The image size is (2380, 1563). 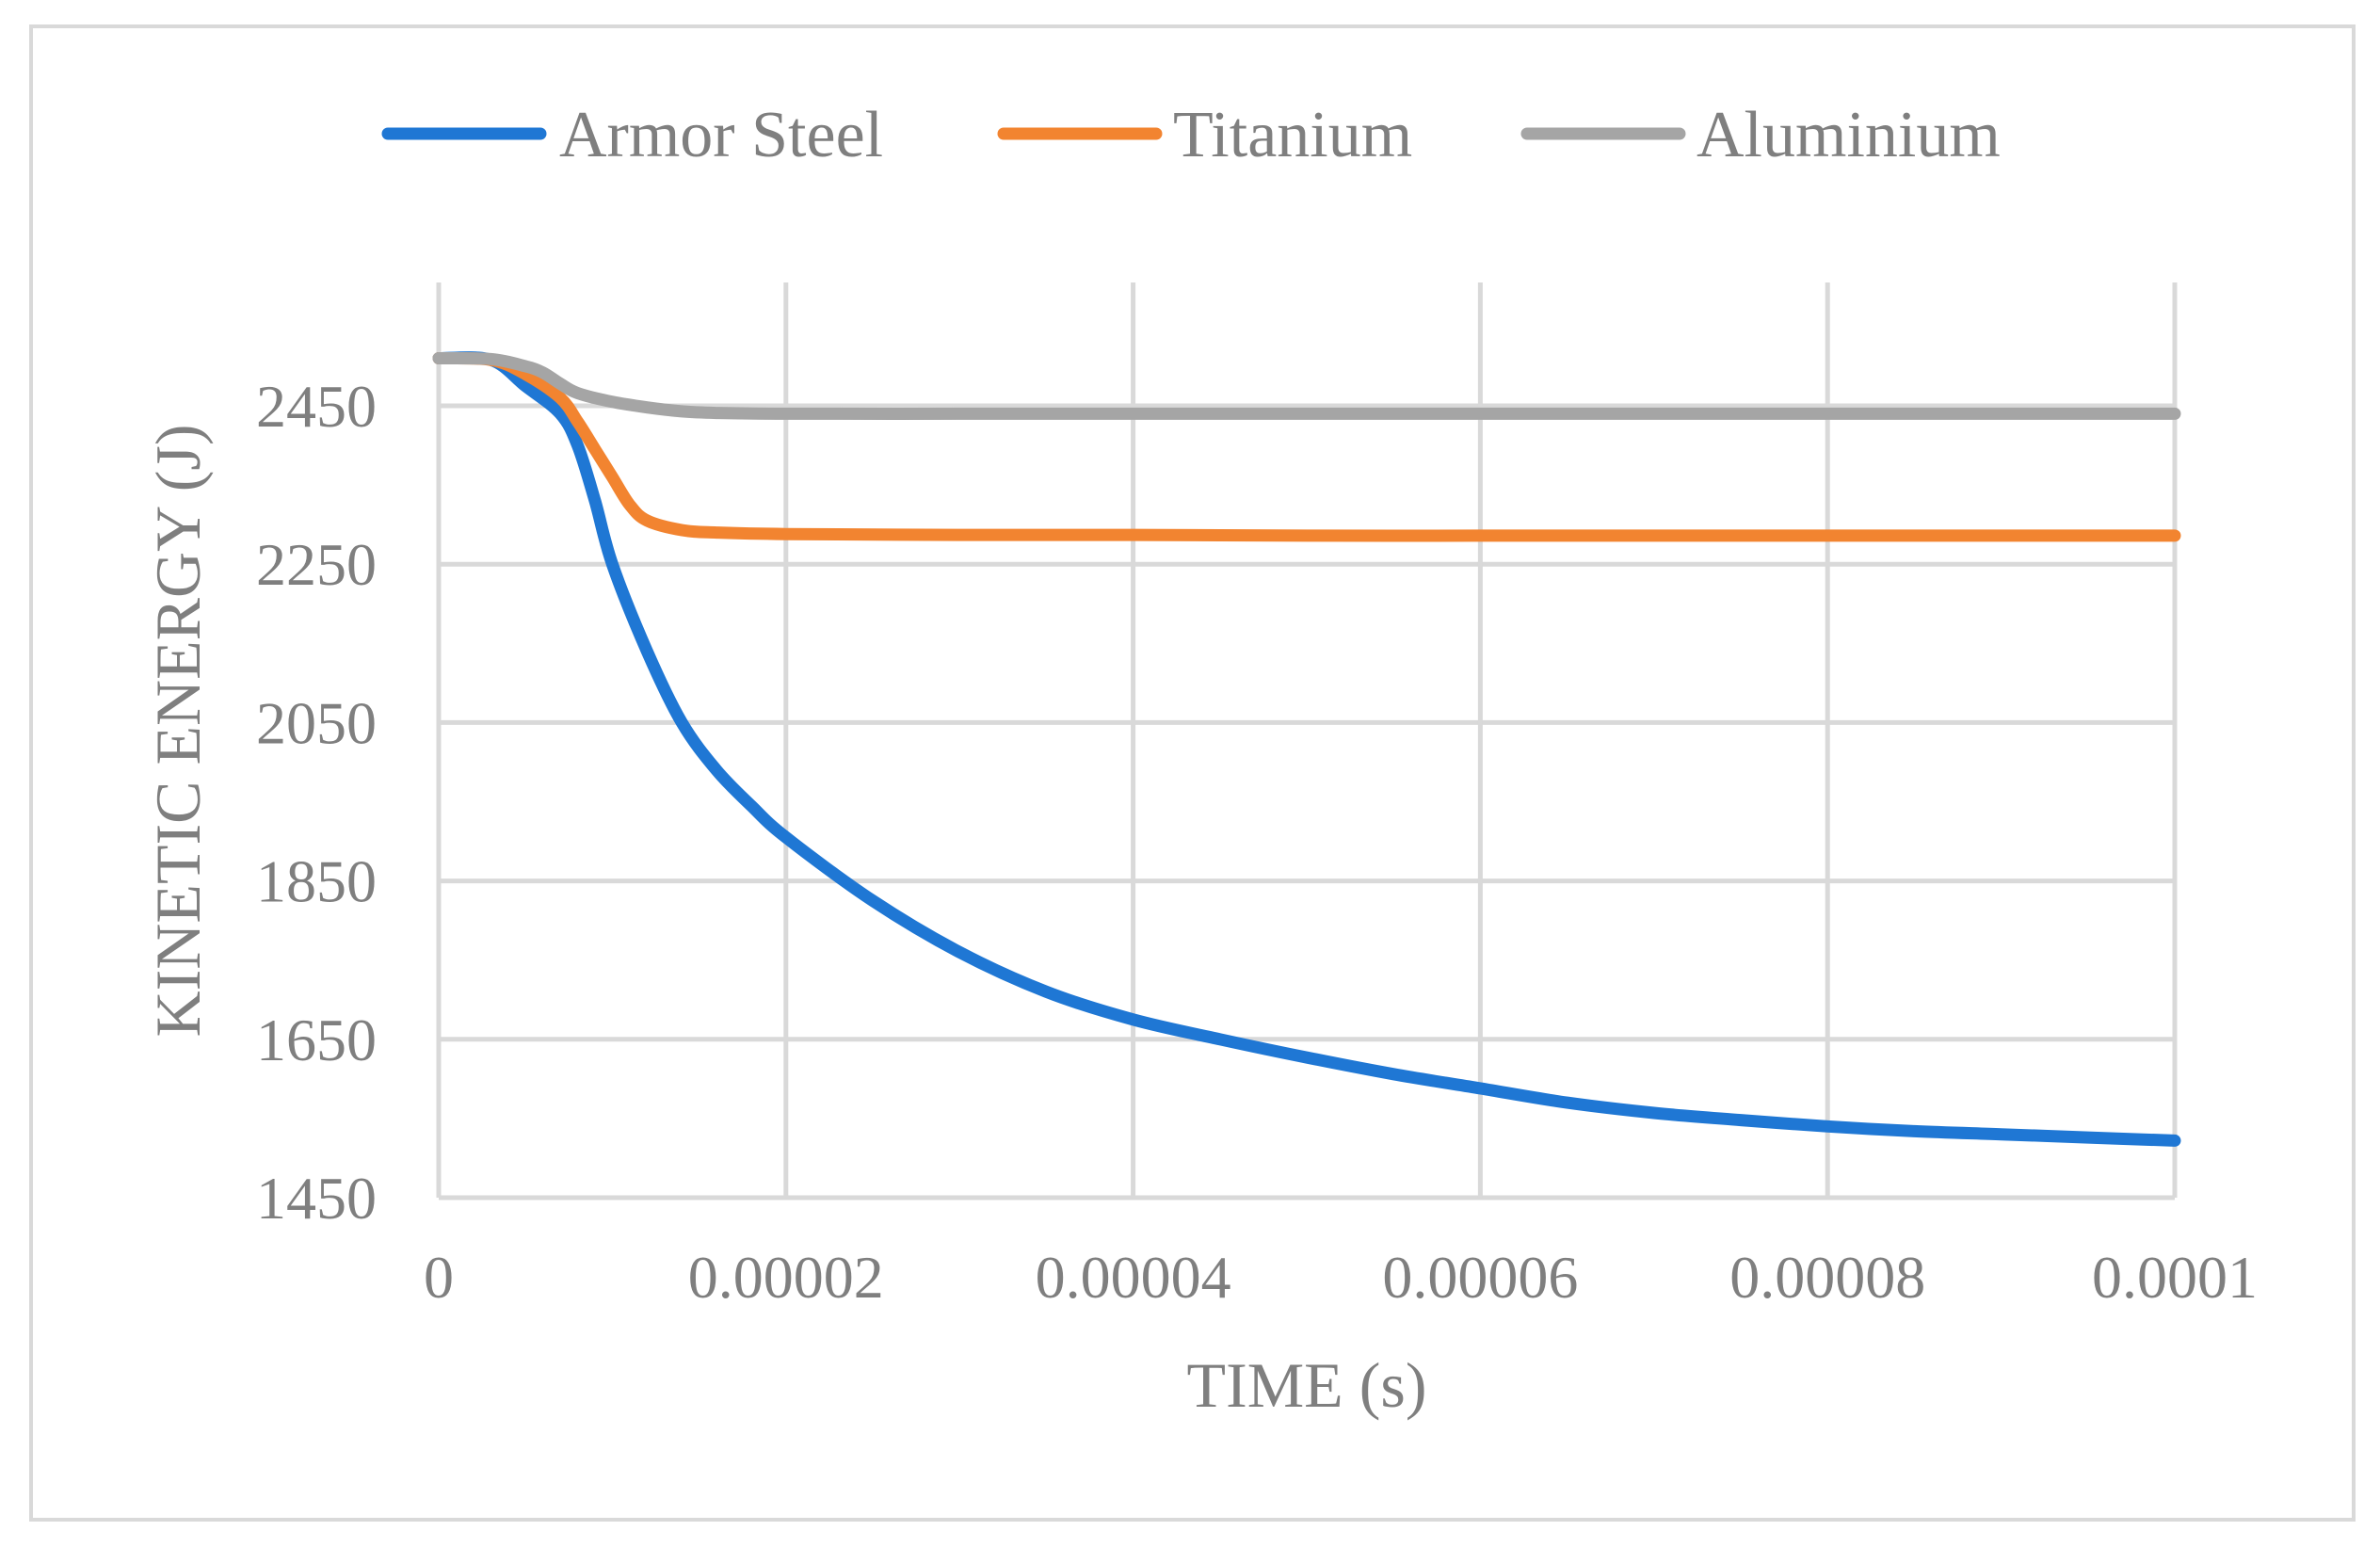 I want to click on x-tick-label: 0.00006, so click(x=1480, y=1277).